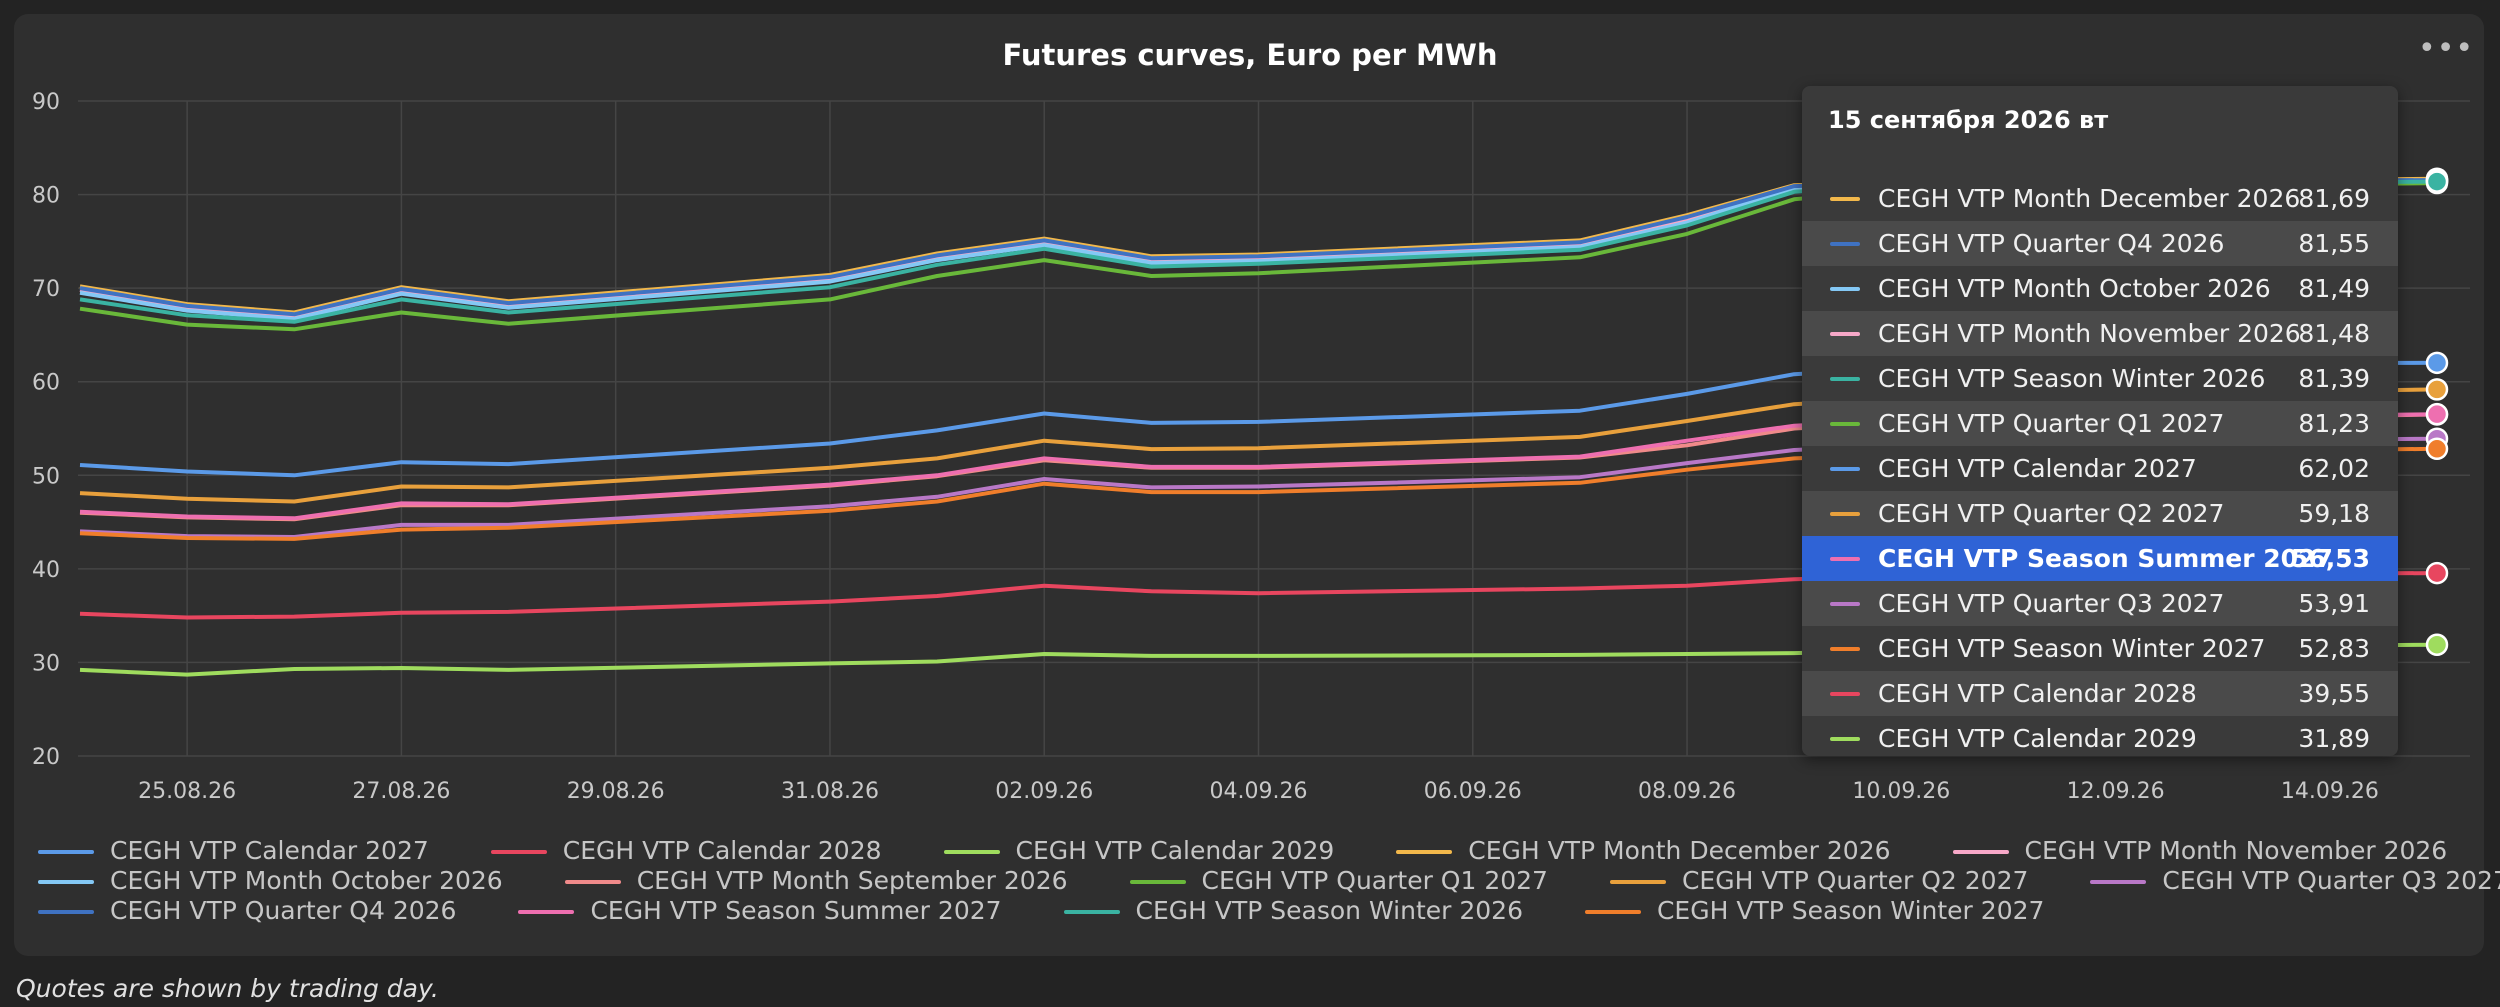 The height and width of the screenshot is (1007, 2500). Describe the element at coordinates (2072, 378) in the screenshot. I see `tooltip-series-name: CEGH VTP Season Winter 2026` at that location.